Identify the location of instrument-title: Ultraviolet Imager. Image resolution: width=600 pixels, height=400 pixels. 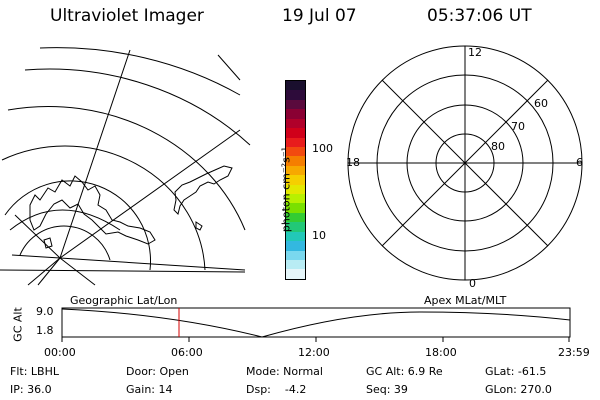
(127, 16).